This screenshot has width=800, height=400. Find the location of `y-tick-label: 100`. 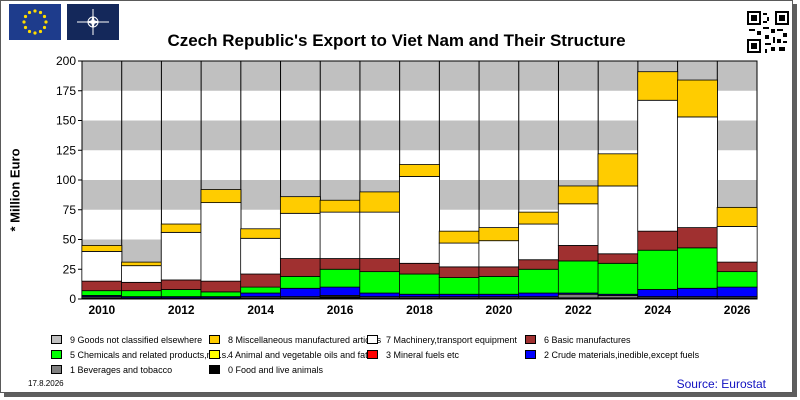

y-tick-label: 100 is located at coordinates (66, 180).